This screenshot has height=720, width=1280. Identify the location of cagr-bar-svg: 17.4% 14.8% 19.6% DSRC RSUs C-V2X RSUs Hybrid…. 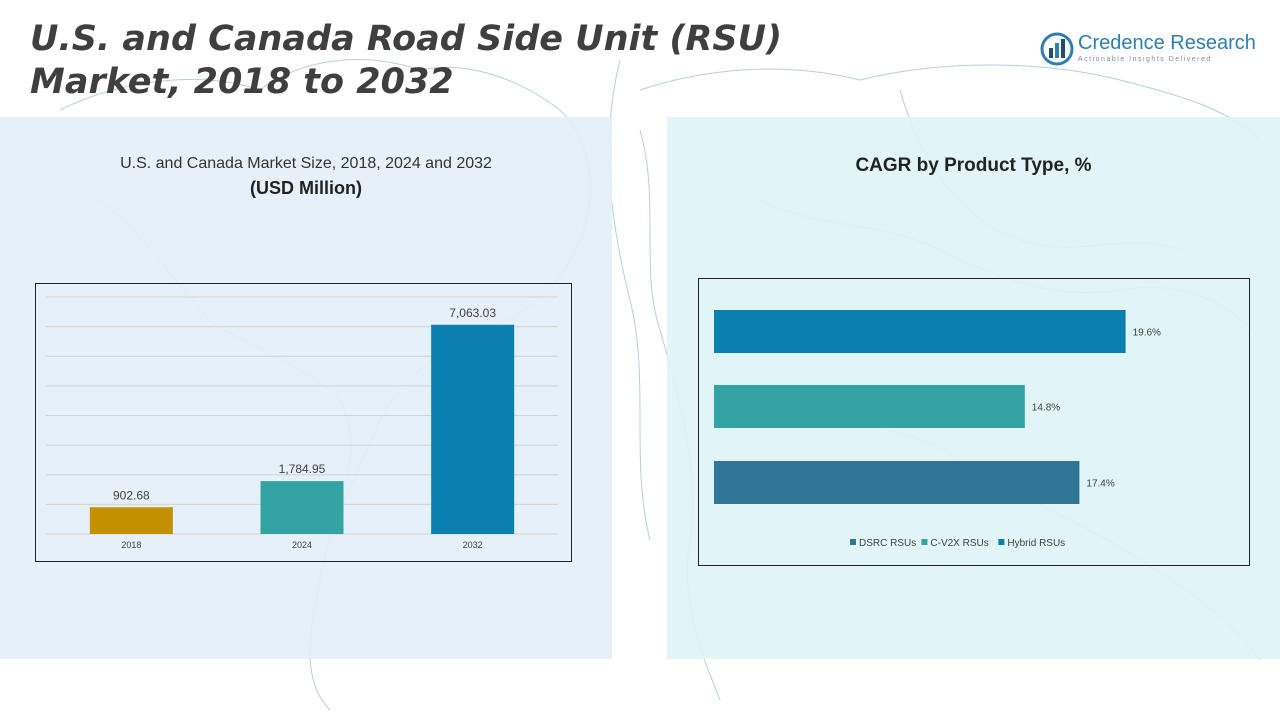
(937, 429).